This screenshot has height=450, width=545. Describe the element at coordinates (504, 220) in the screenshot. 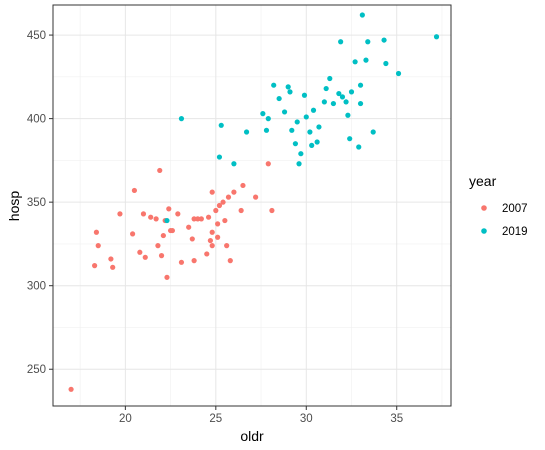

I see `legend-items: 2007 2019` at that location.